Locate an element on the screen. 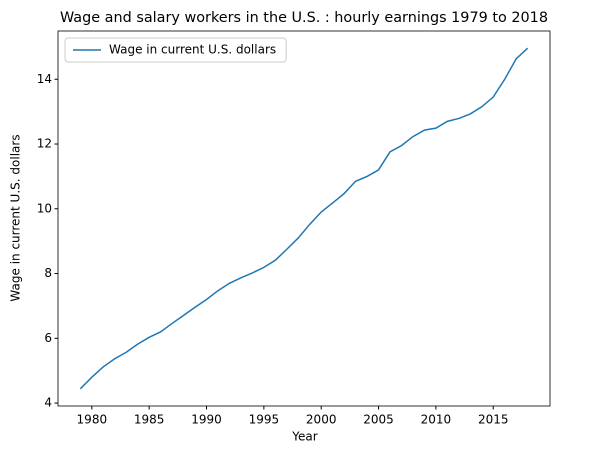 This screenshot has width=596, height=455. x-tick-label: 2000 is located at coordinates (321, 420).